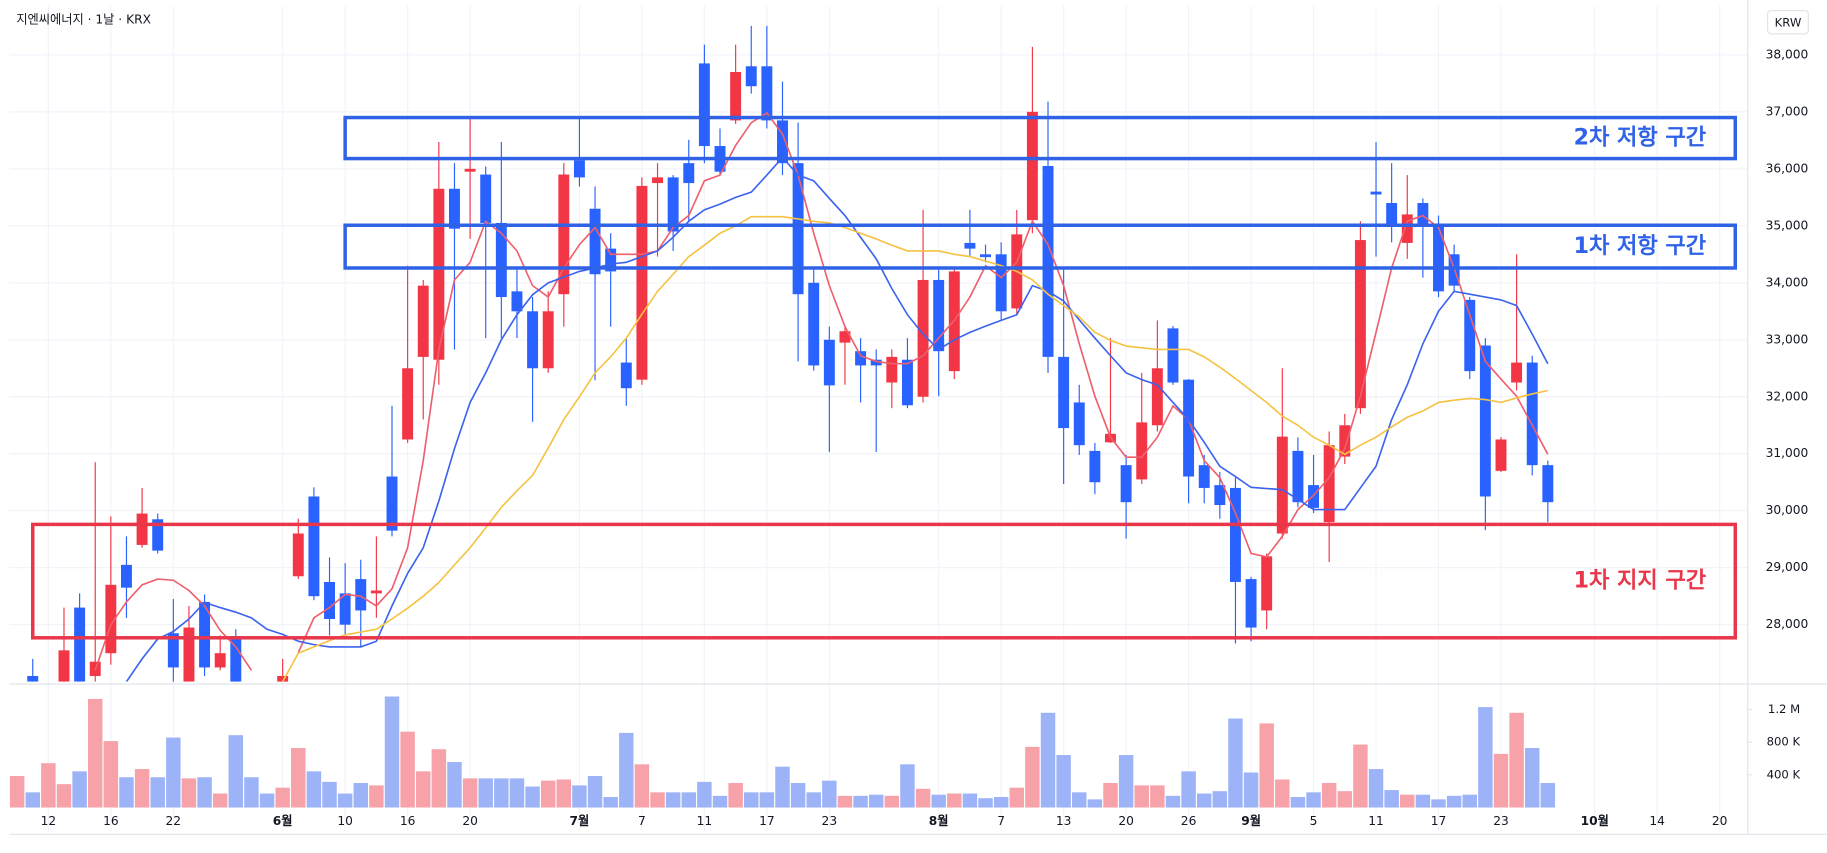  I want to click on y-tick-label: 35,000, so click(1787, 225).